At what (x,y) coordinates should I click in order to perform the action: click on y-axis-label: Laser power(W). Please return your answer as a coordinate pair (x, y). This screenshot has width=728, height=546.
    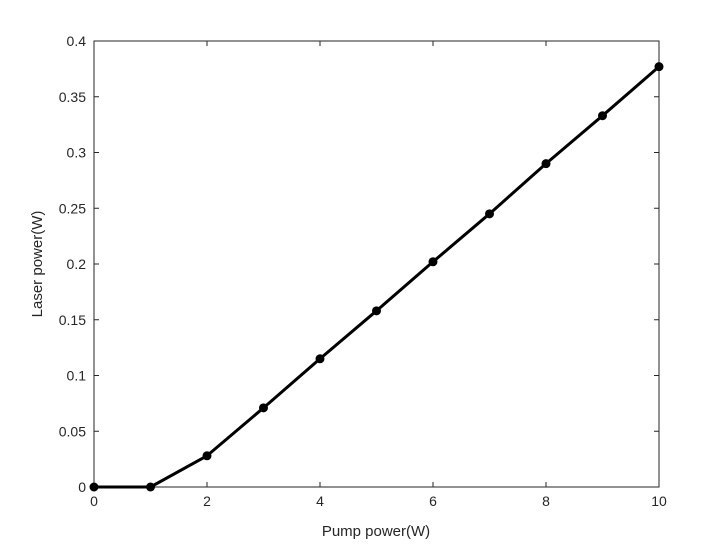
    Looking at the image, I should click on (37, 264).